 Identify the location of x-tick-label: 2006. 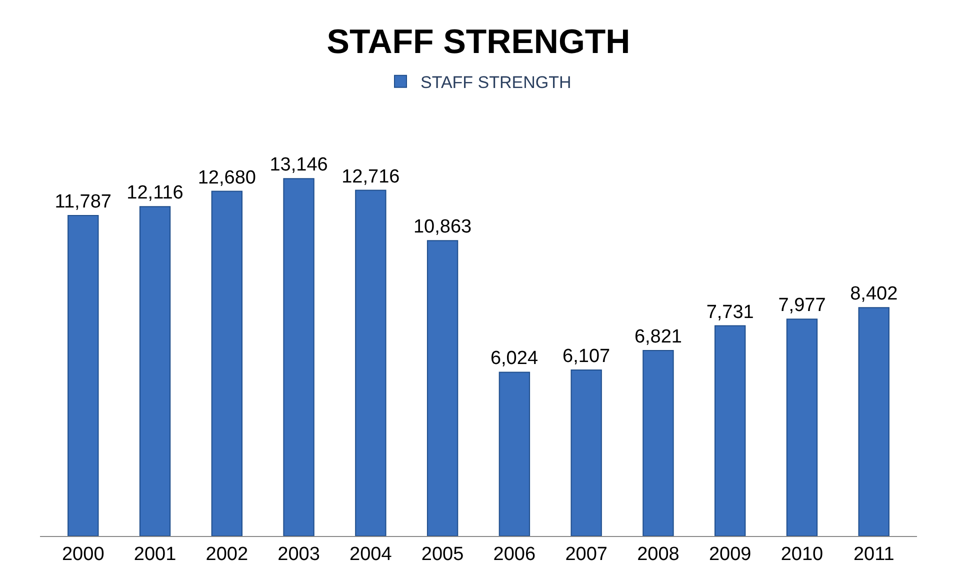
(514, 554).